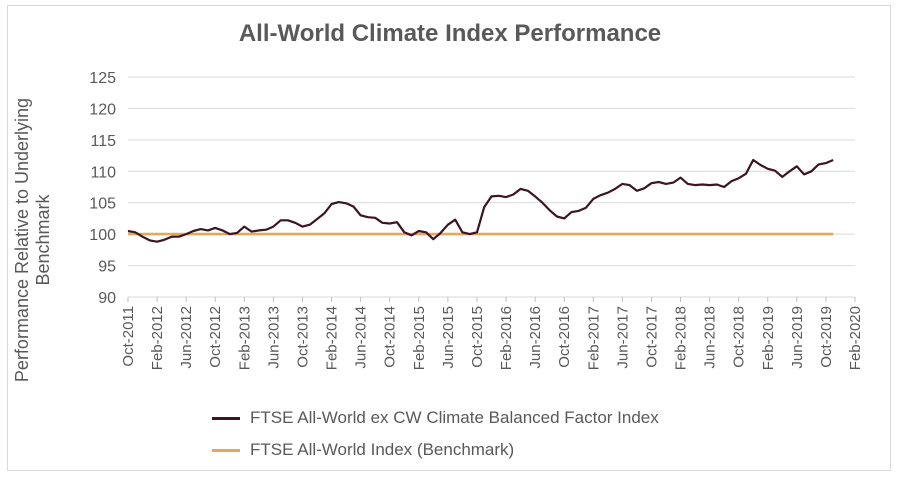 The image size is (898, 478). What do you see at coordinates (103, 172) in the screenshot?
I see `y-tick-label-110: 110` at bounding box center [103, 172].